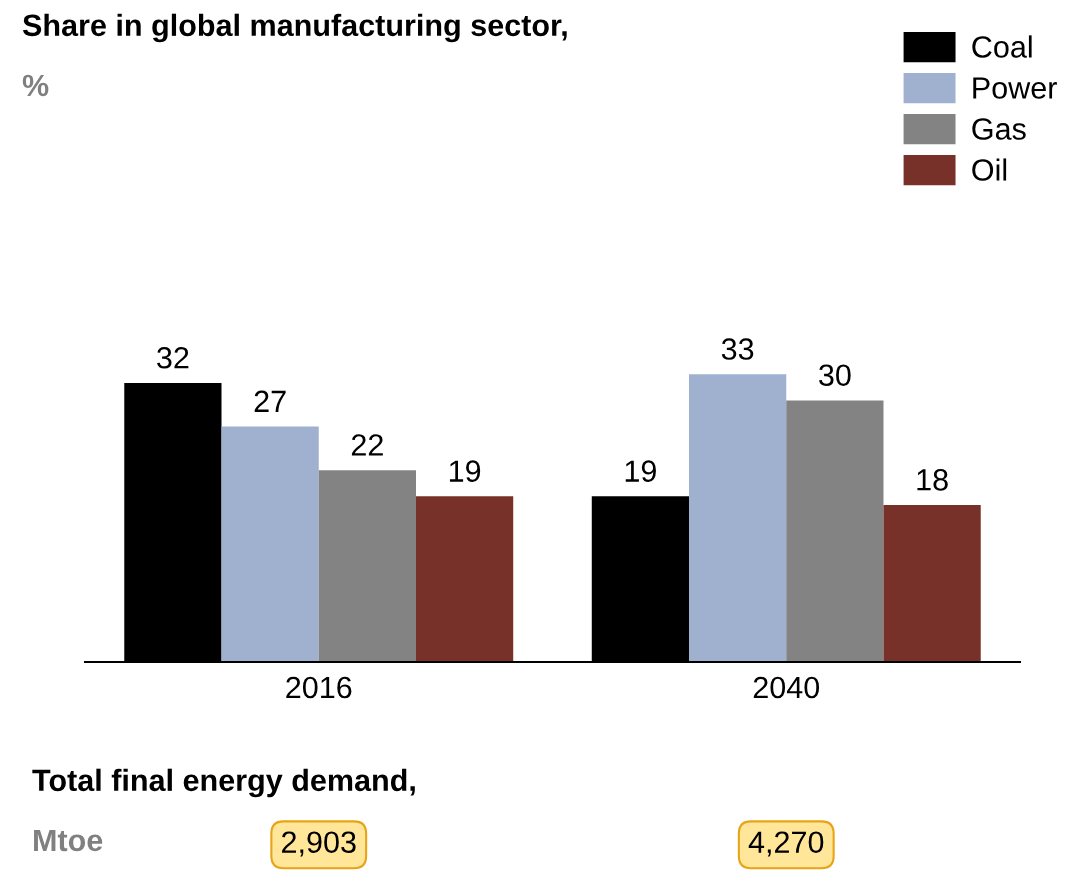  What do you see at coordinates (68, 840) in the screenshot?
I see `text: Mtoe` at bounding box center [68, 840].